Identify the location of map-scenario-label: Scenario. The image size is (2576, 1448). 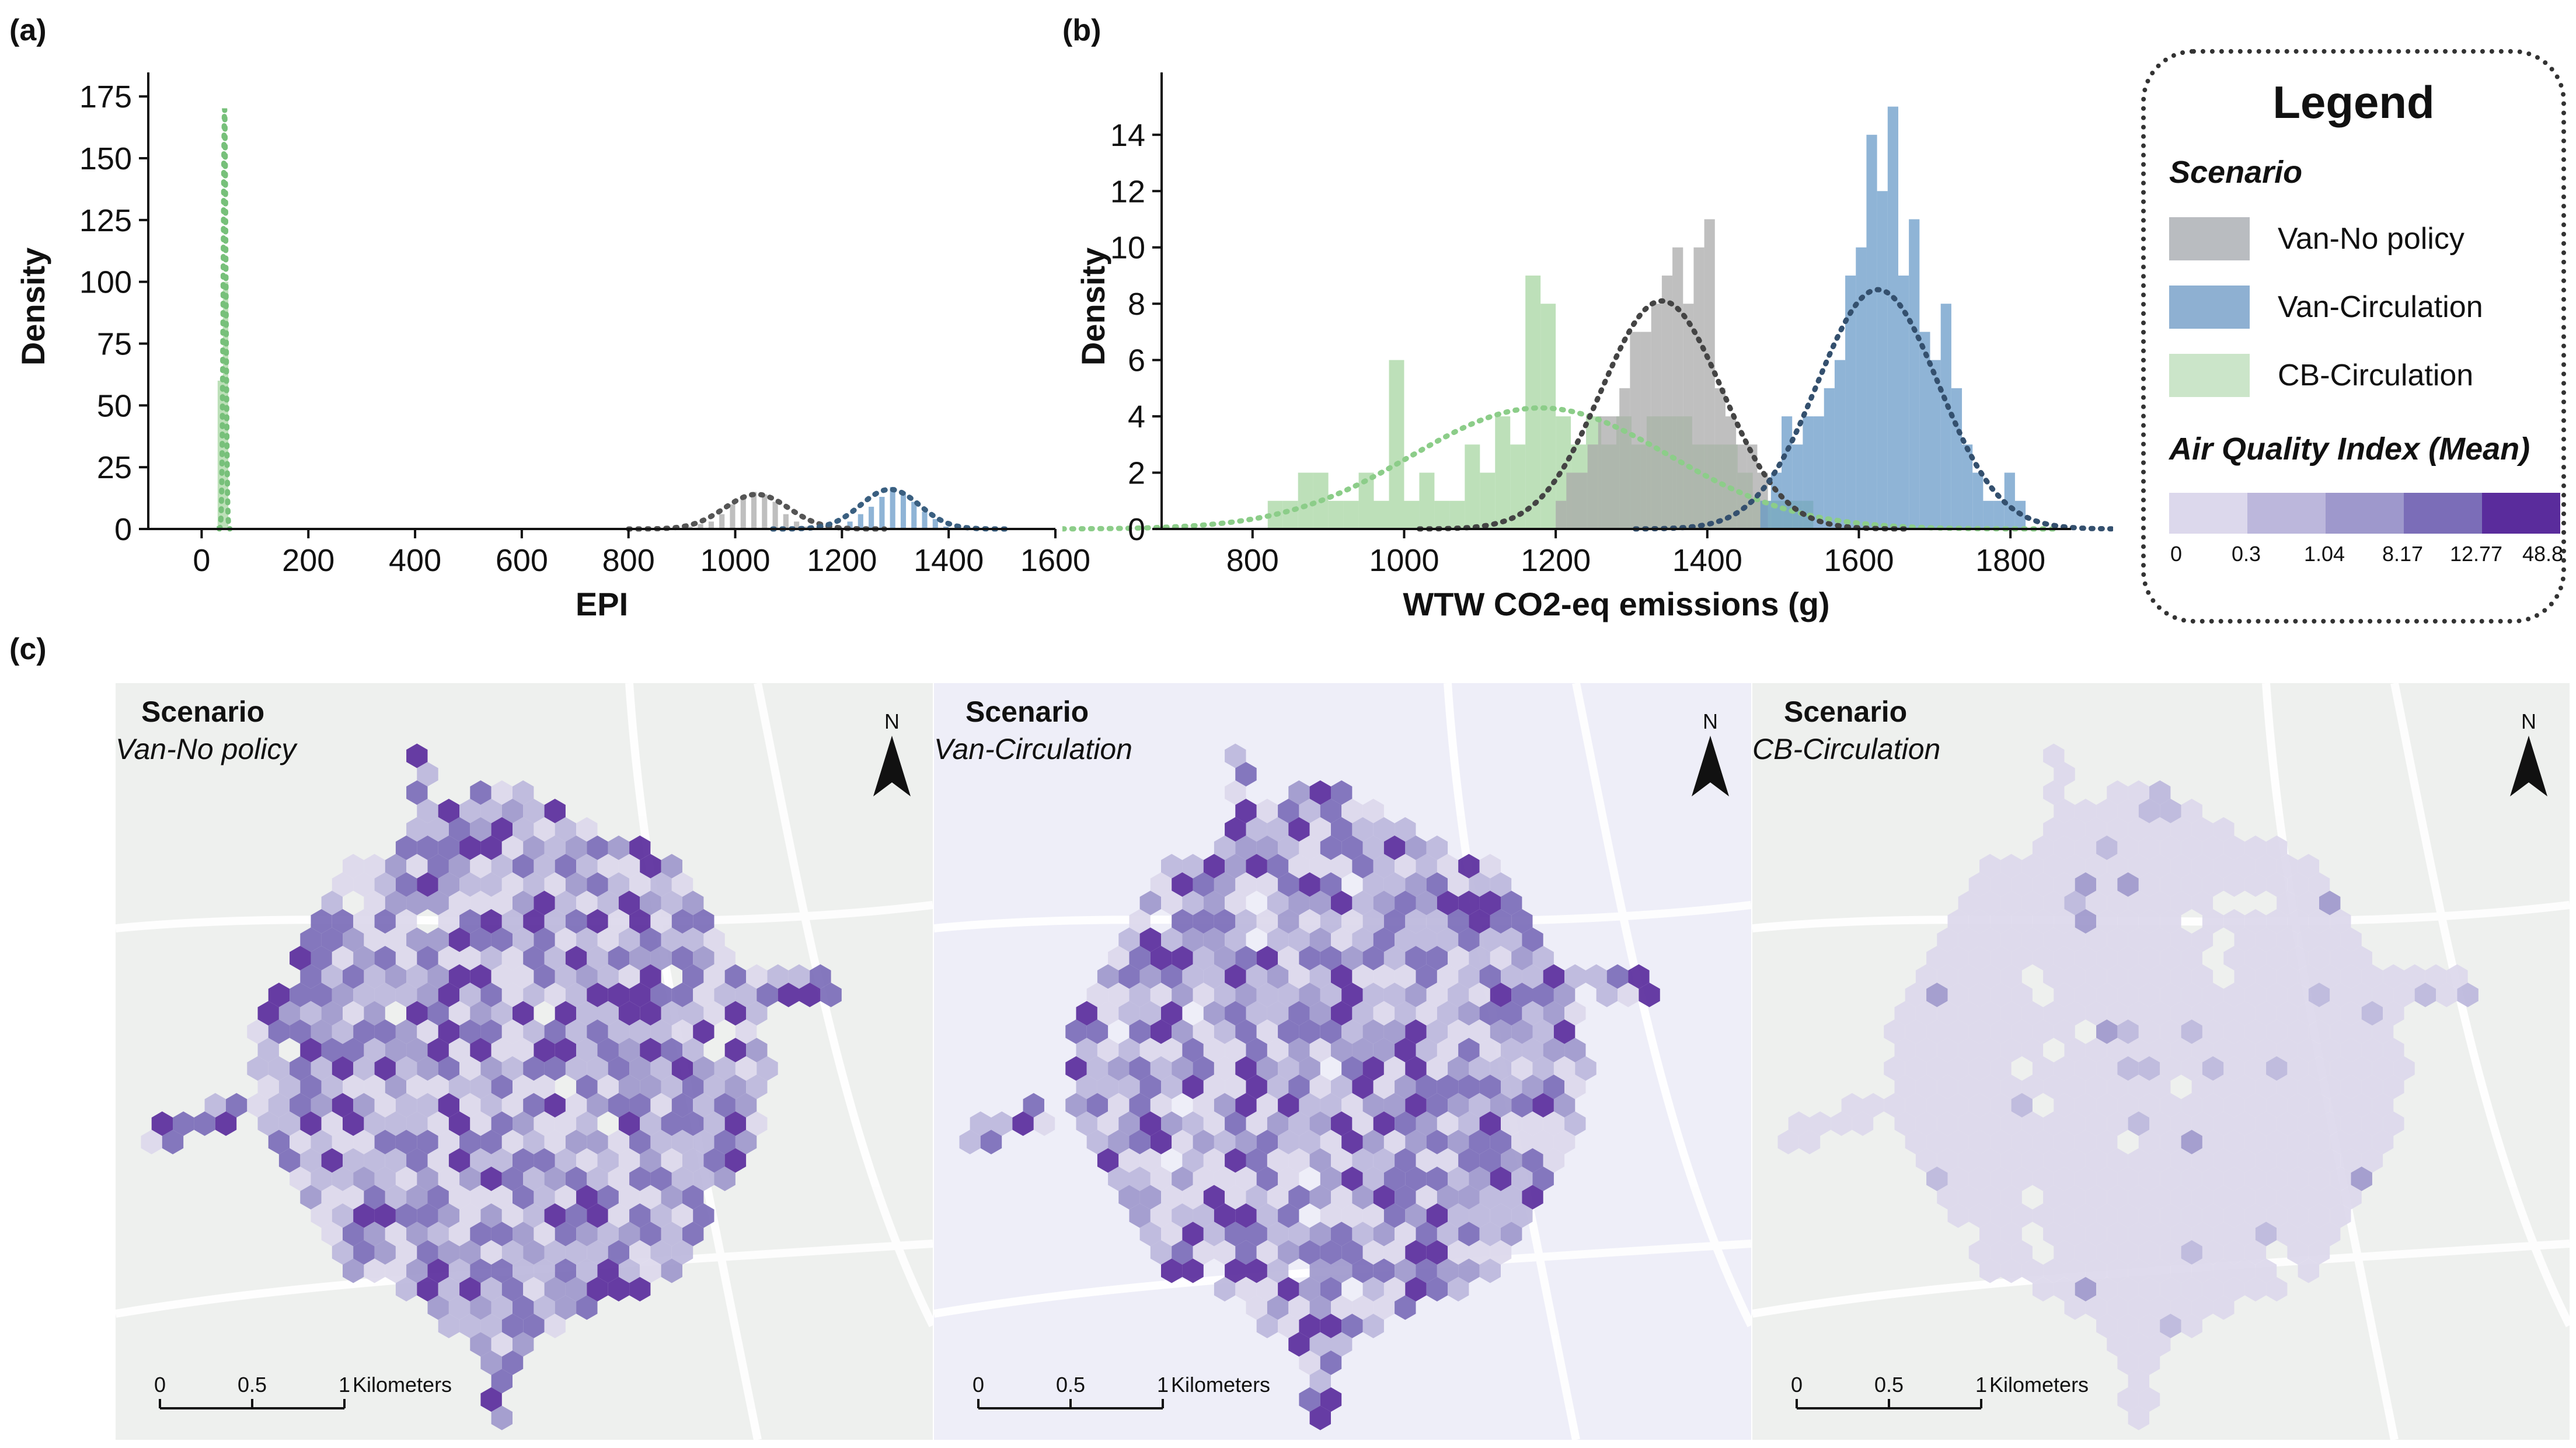
(1027, 711).